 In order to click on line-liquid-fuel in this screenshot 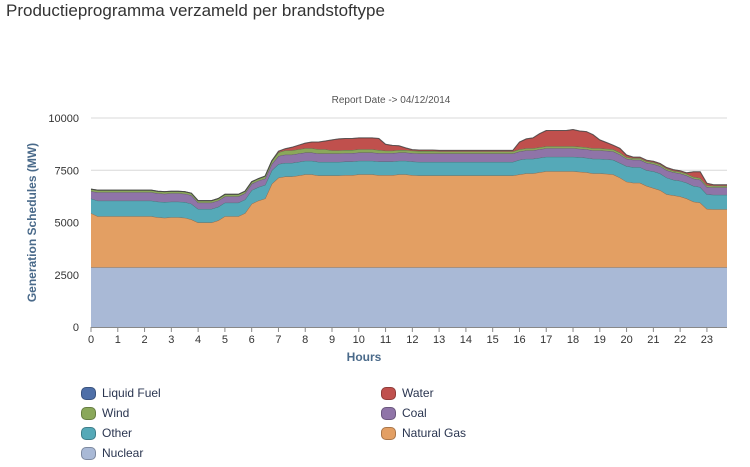, I will do `click(408, 165)`.